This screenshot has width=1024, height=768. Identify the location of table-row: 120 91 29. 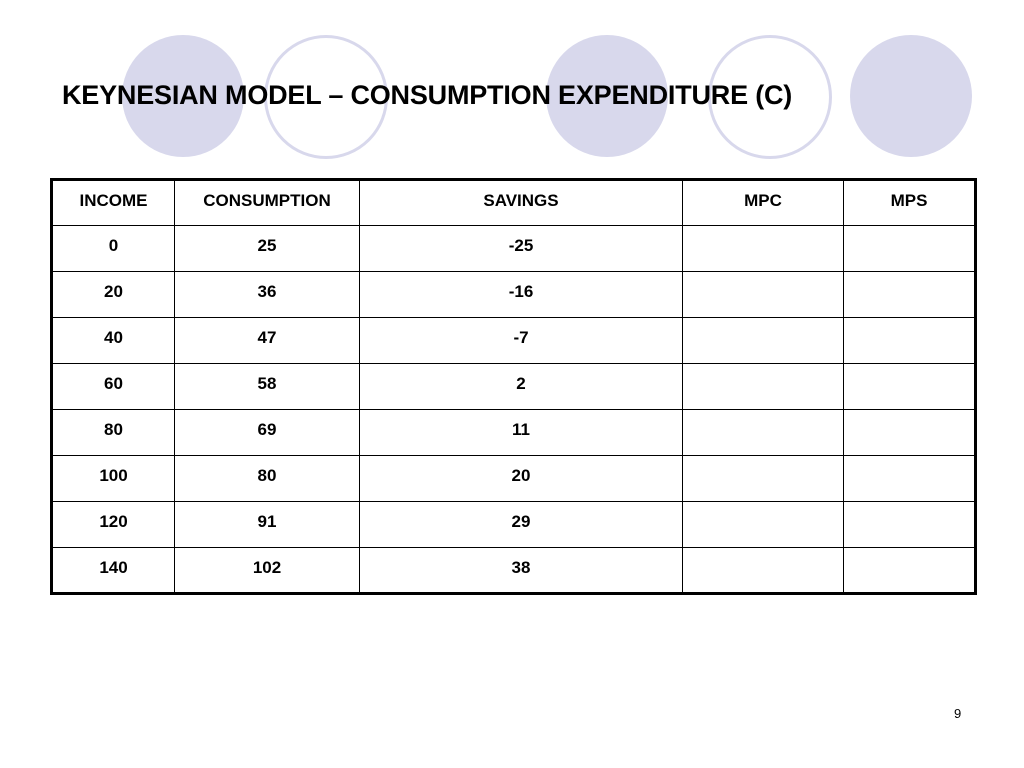
(513, 524).